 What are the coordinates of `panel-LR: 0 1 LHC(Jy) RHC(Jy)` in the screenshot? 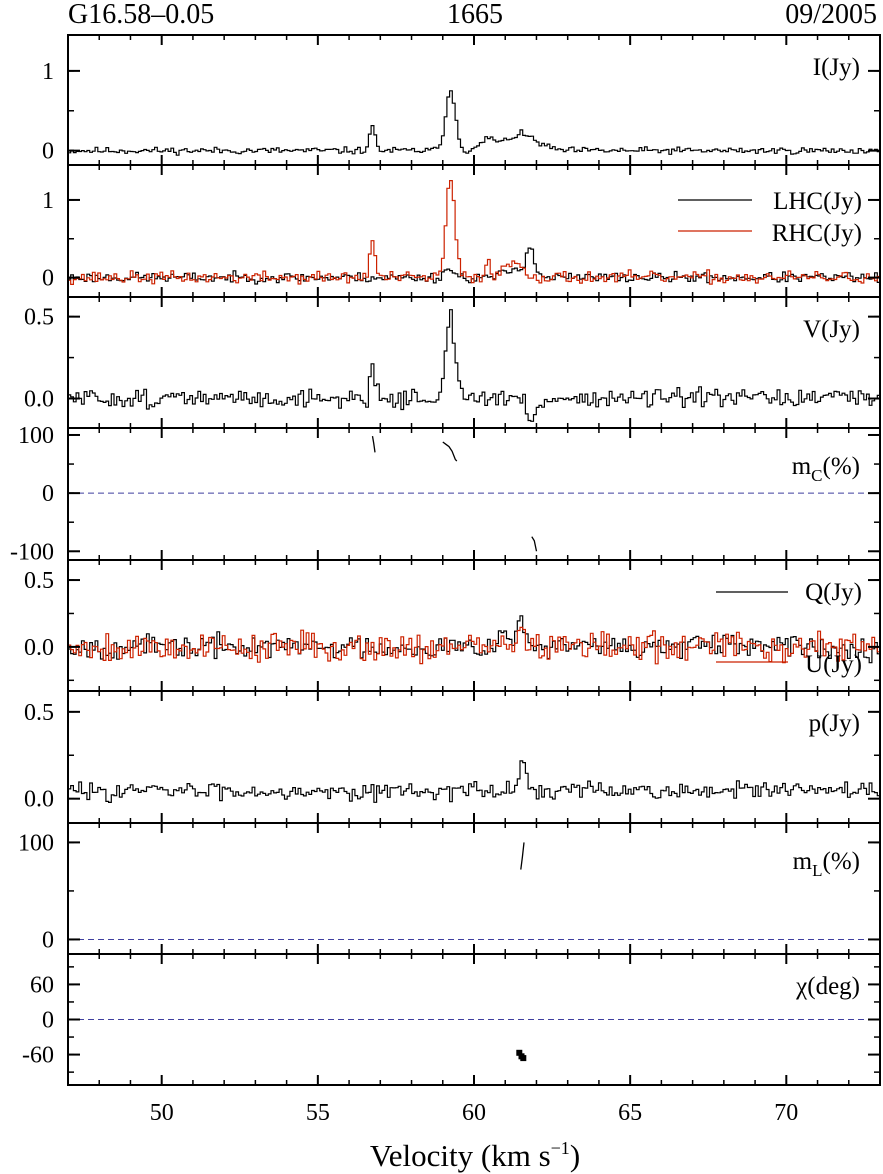 It's located at (461, 231).